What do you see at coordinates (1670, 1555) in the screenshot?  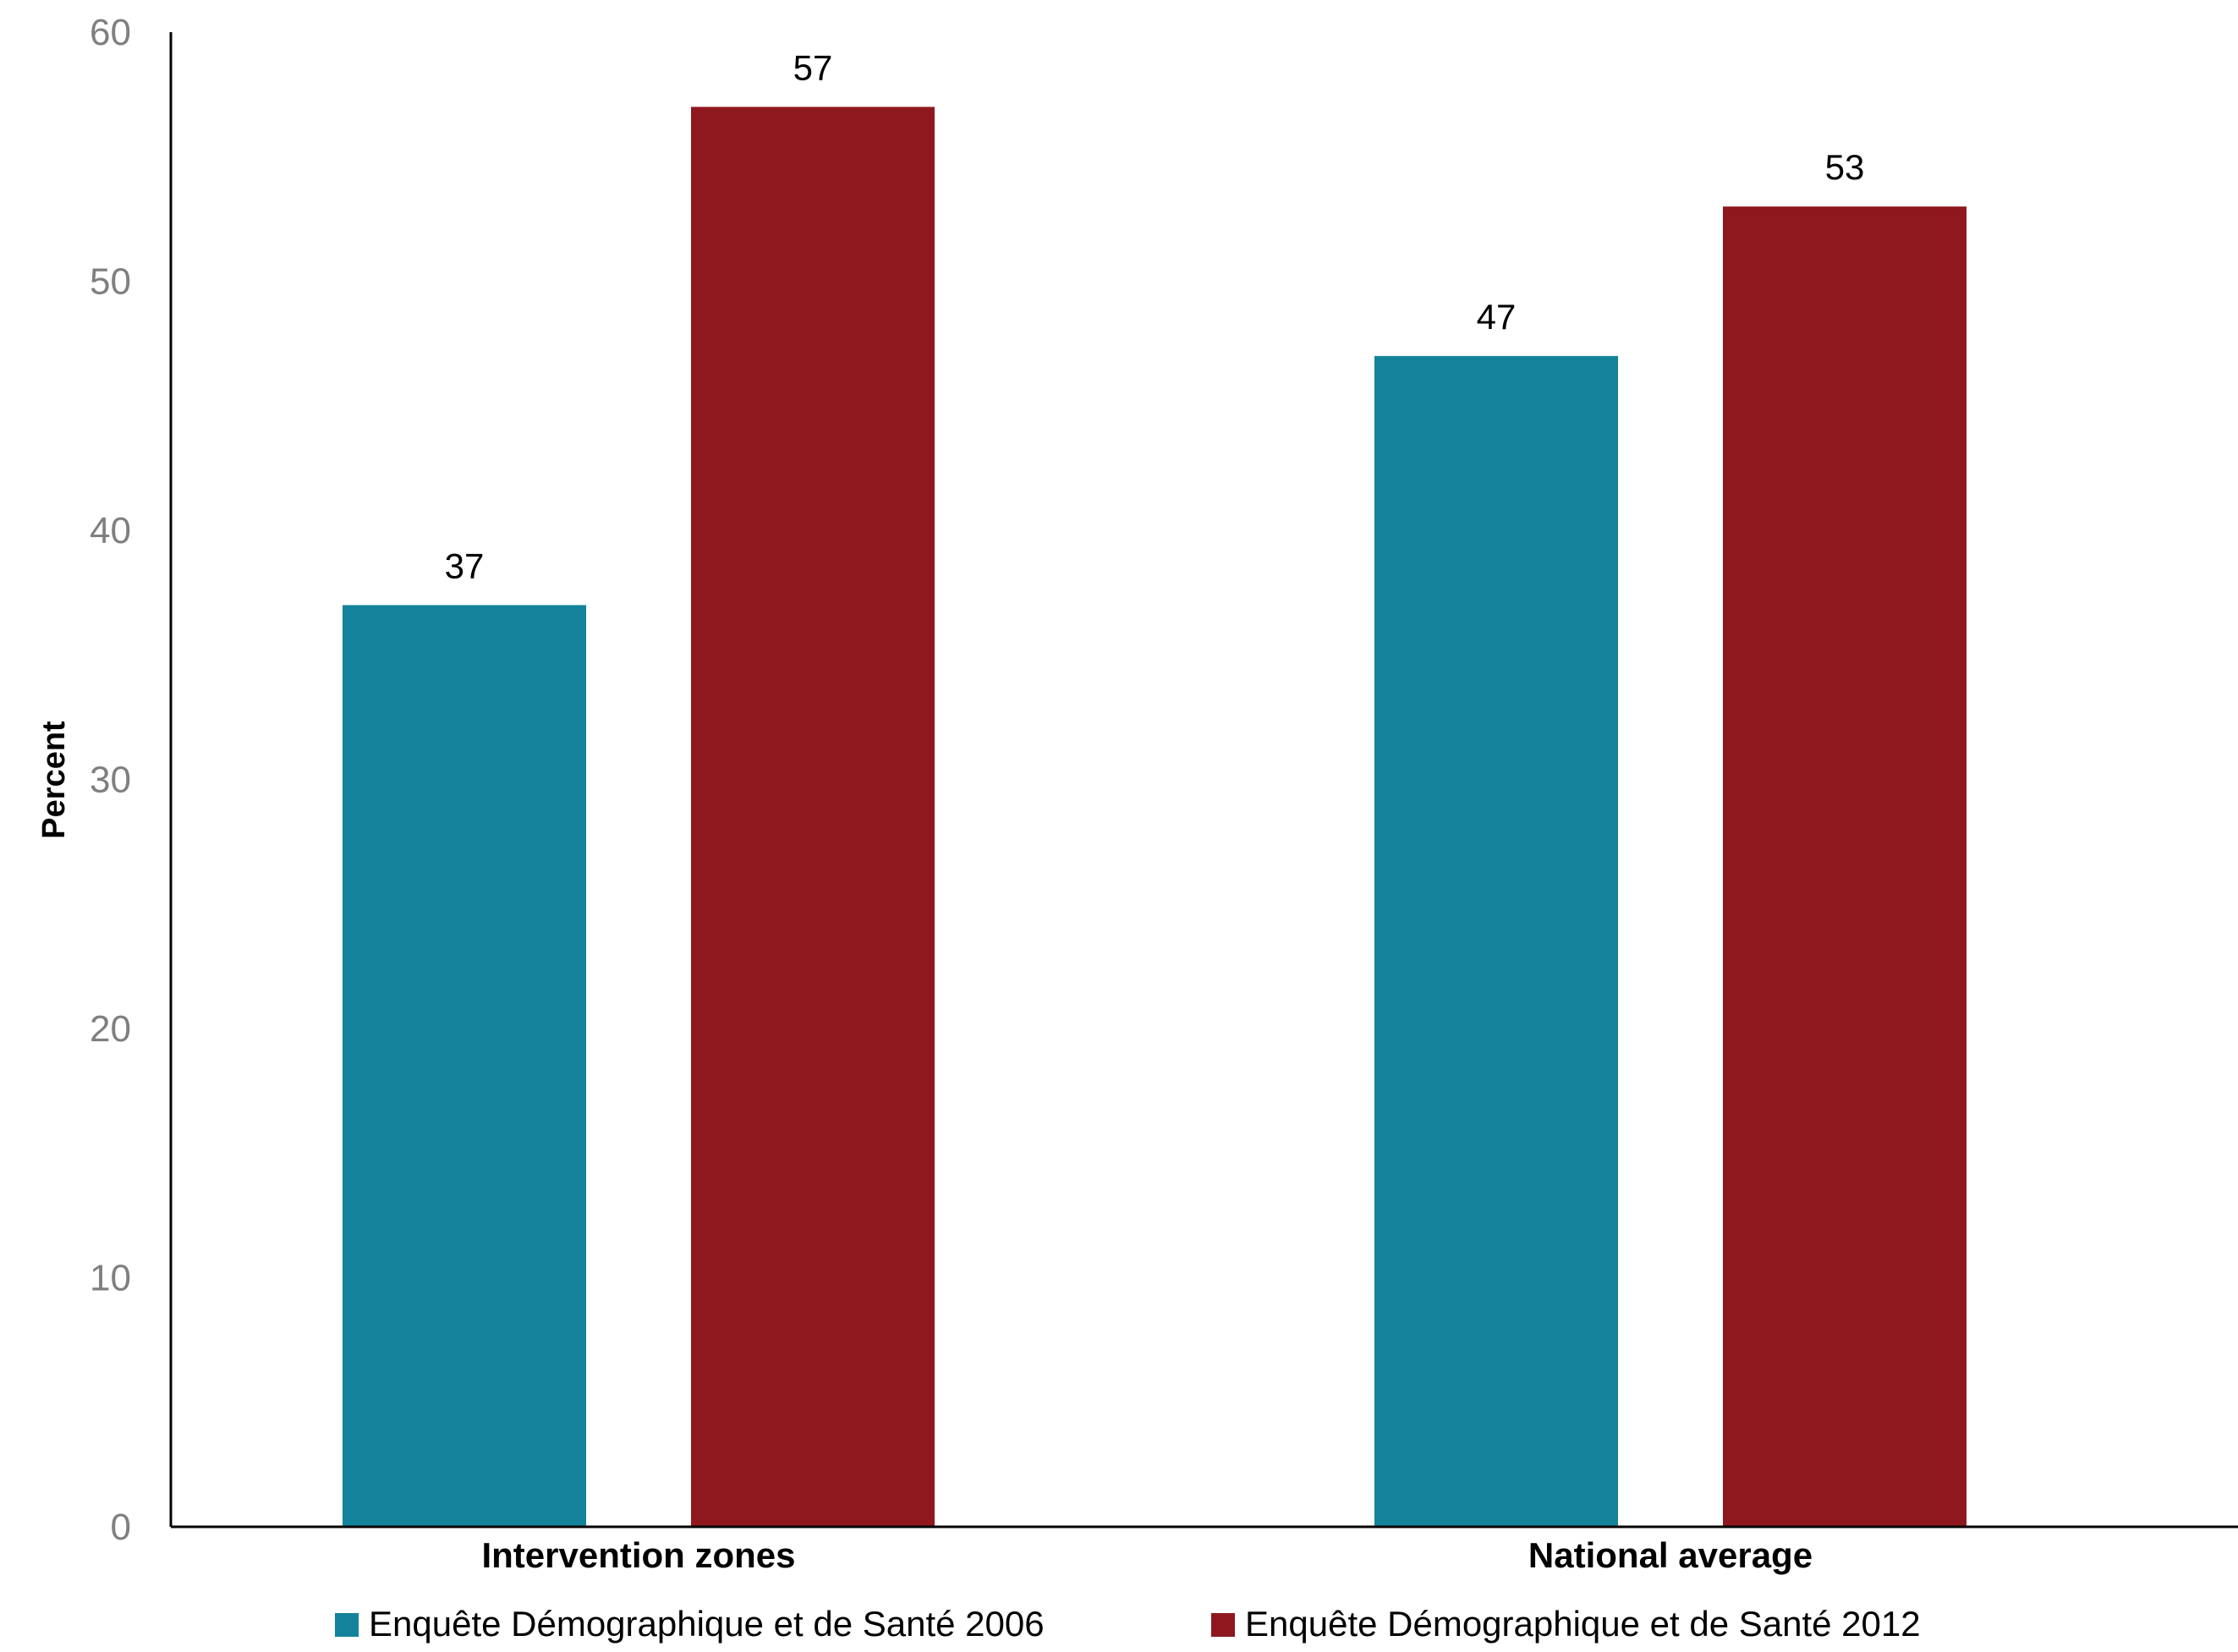 I see `category-label: National average` at bounding box center [1670, 1555].